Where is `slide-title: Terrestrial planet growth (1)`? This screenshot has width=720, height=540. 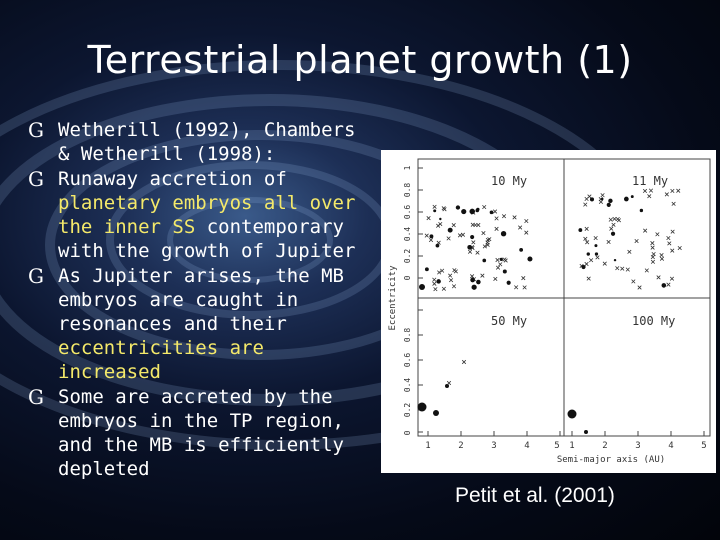
slide-title: Terrestrial planet growth (1) is located at coordinates (360, 60).